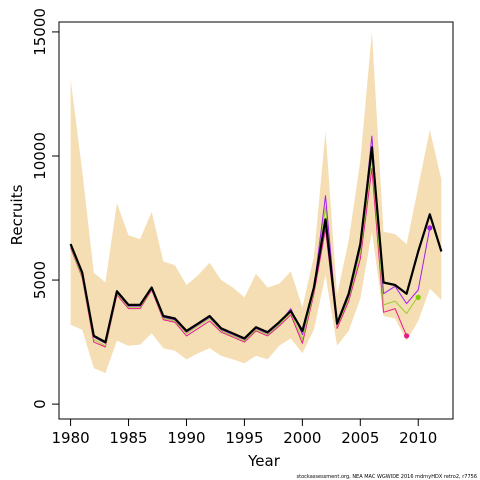 This screenshot has width=480, height=480. What do you see at coordinates (244, 438) in the screenshot?
I see `x-tick-label: 1995` at bounding box center [244, 438].